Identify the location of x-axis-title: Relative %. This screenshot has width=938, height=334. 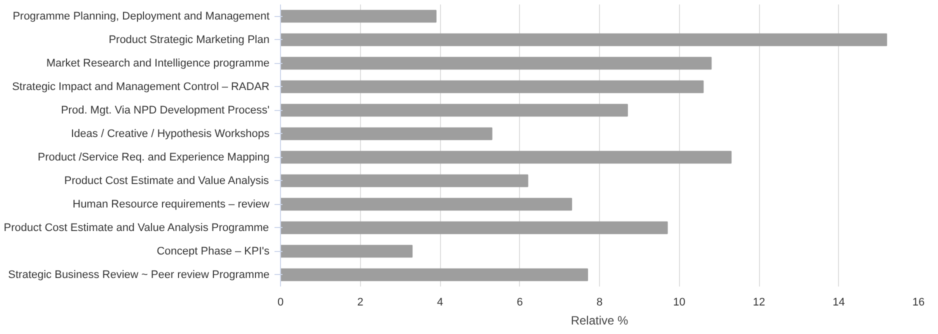
(599, 321).